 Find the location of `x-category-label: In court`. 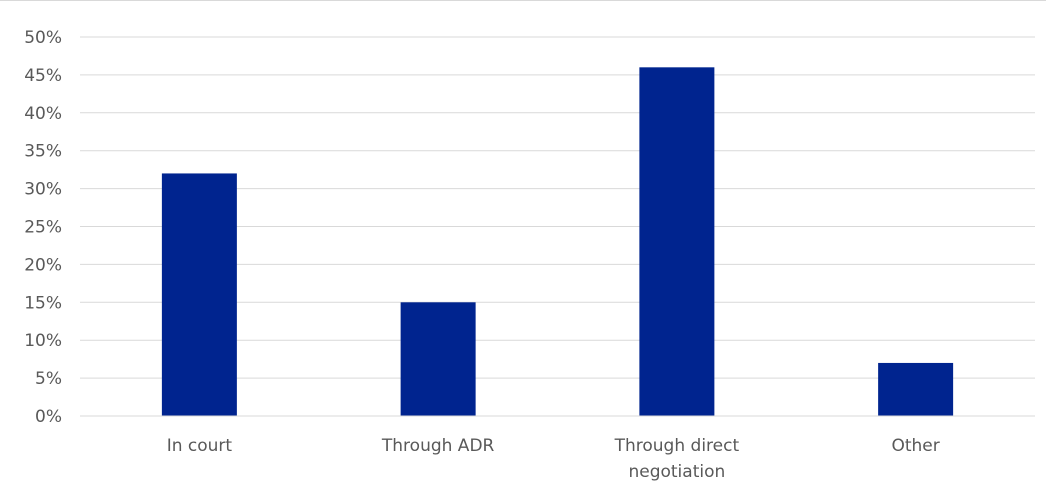

x-category-label: In court is located at coordinates (200, 446).